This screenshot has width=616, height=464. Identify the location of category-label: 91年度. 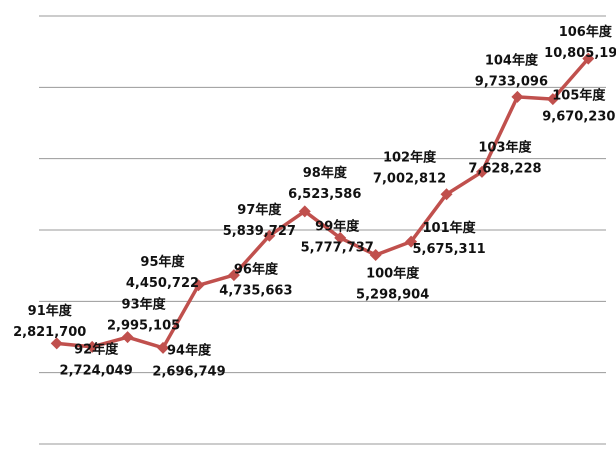
(50, 311).